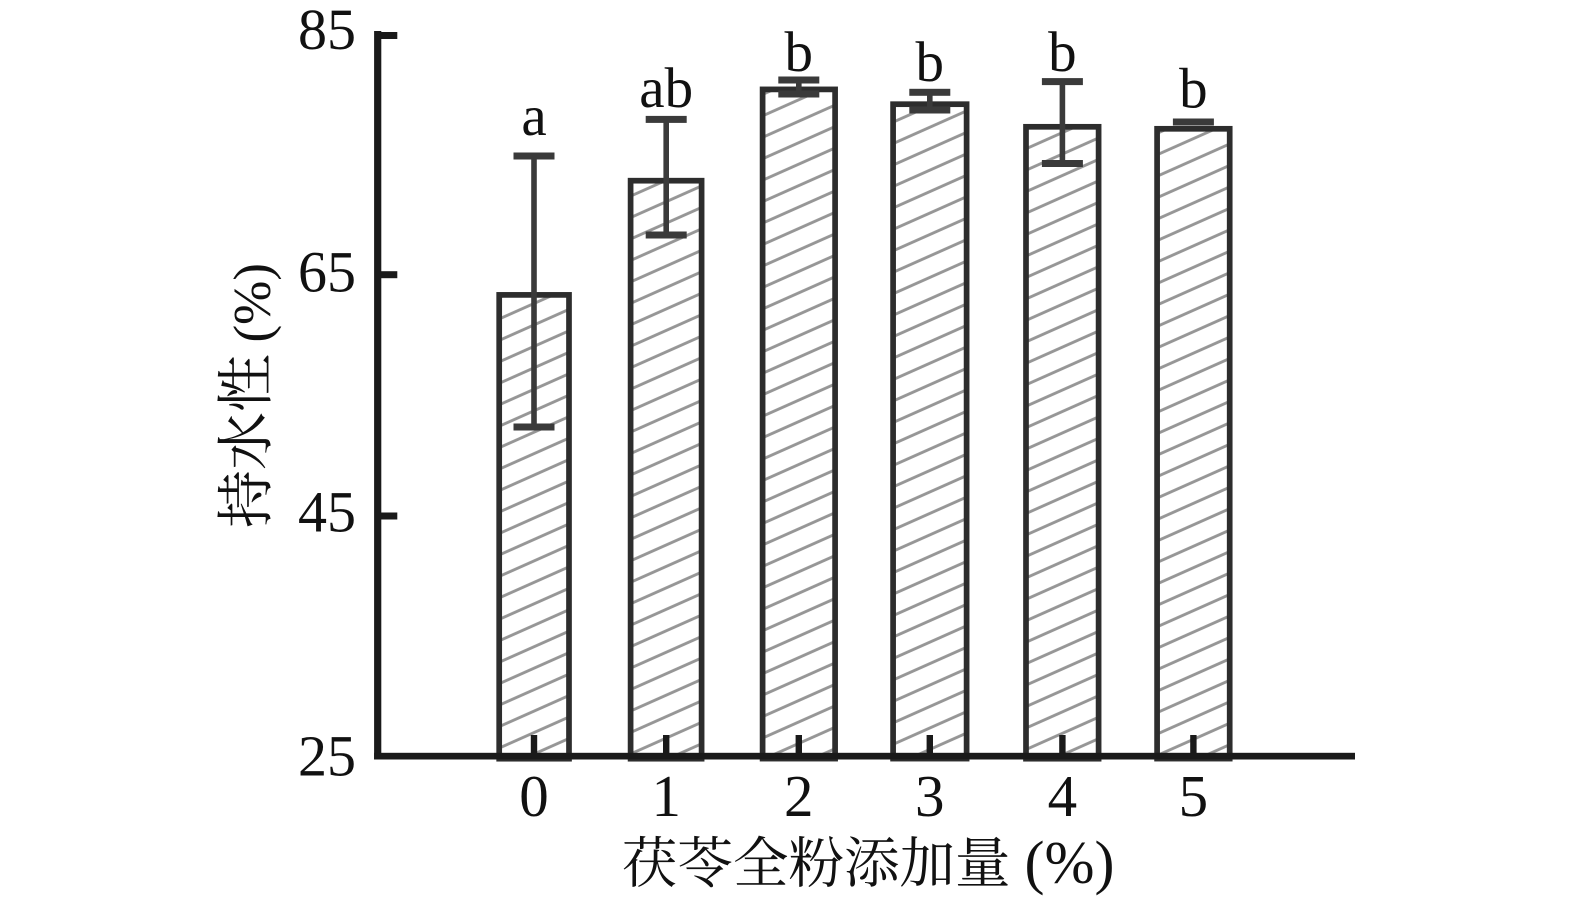 The height and width of the screenshot is (906, 1575). Describe the element at coordinates (327, 512) in the screenshot. I see `svg-text: 45` at that location.